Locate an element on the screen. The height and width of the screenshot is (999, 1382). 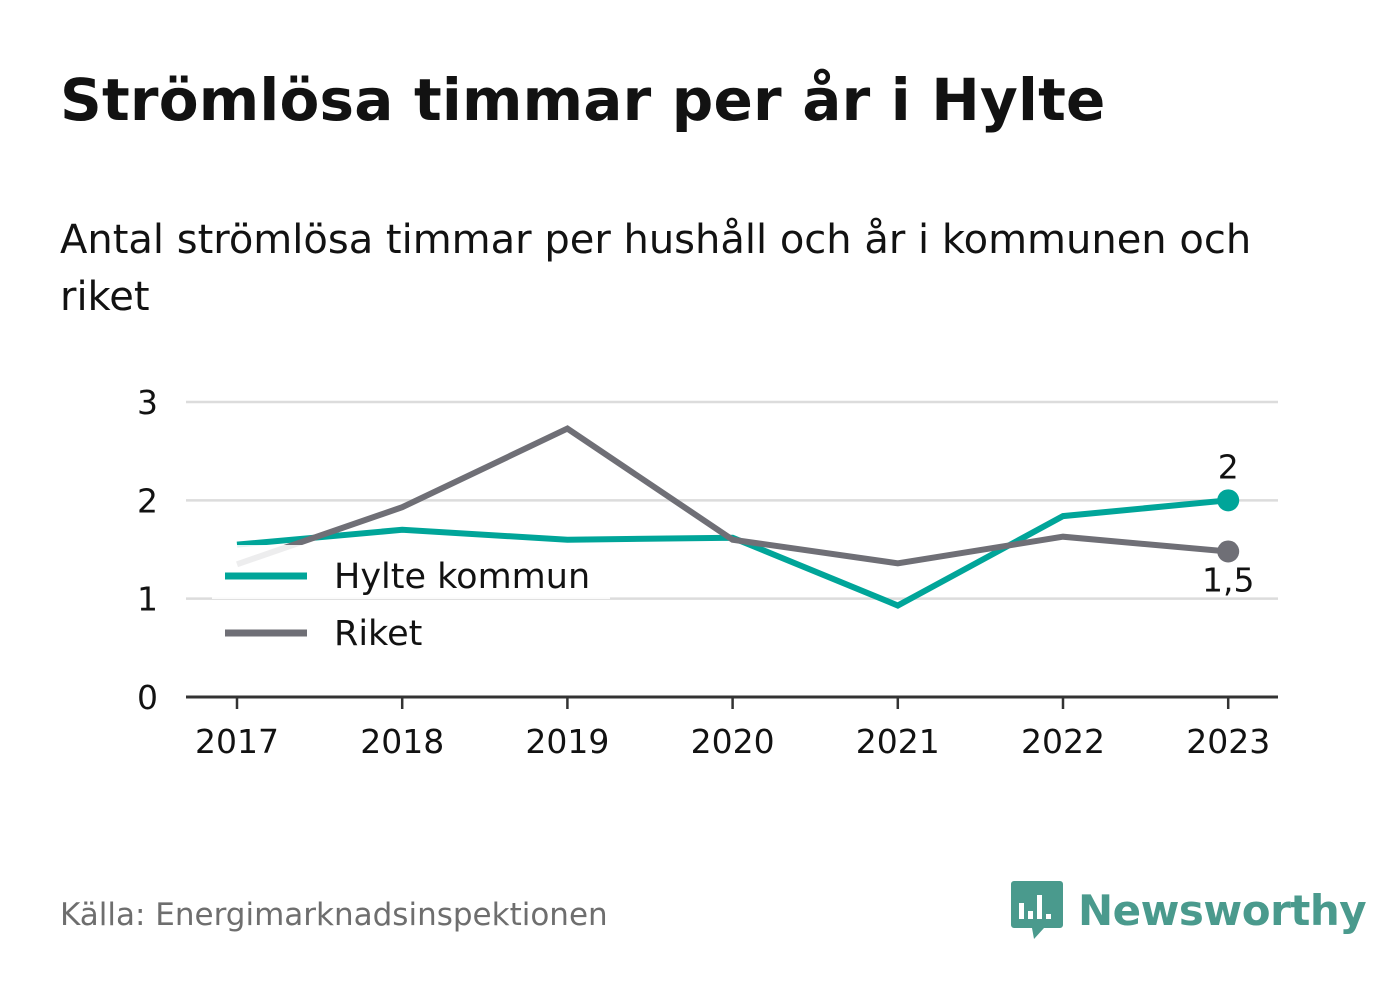
x-tick-label: 2023 is located at coordinates (1228, 741).